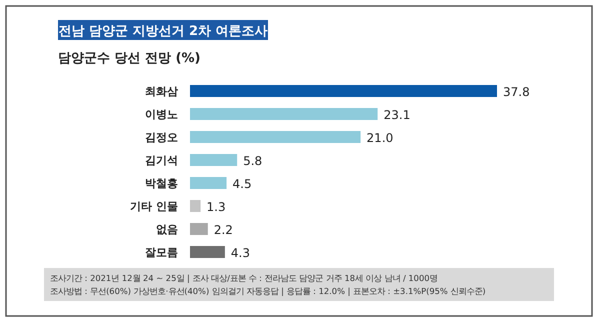 The width and height of the screenshot is (600, 323). What do you see at coordinates (240, 253) in the screenshot?
I see `data-label: 4.3` at bounding box center [240, 253].